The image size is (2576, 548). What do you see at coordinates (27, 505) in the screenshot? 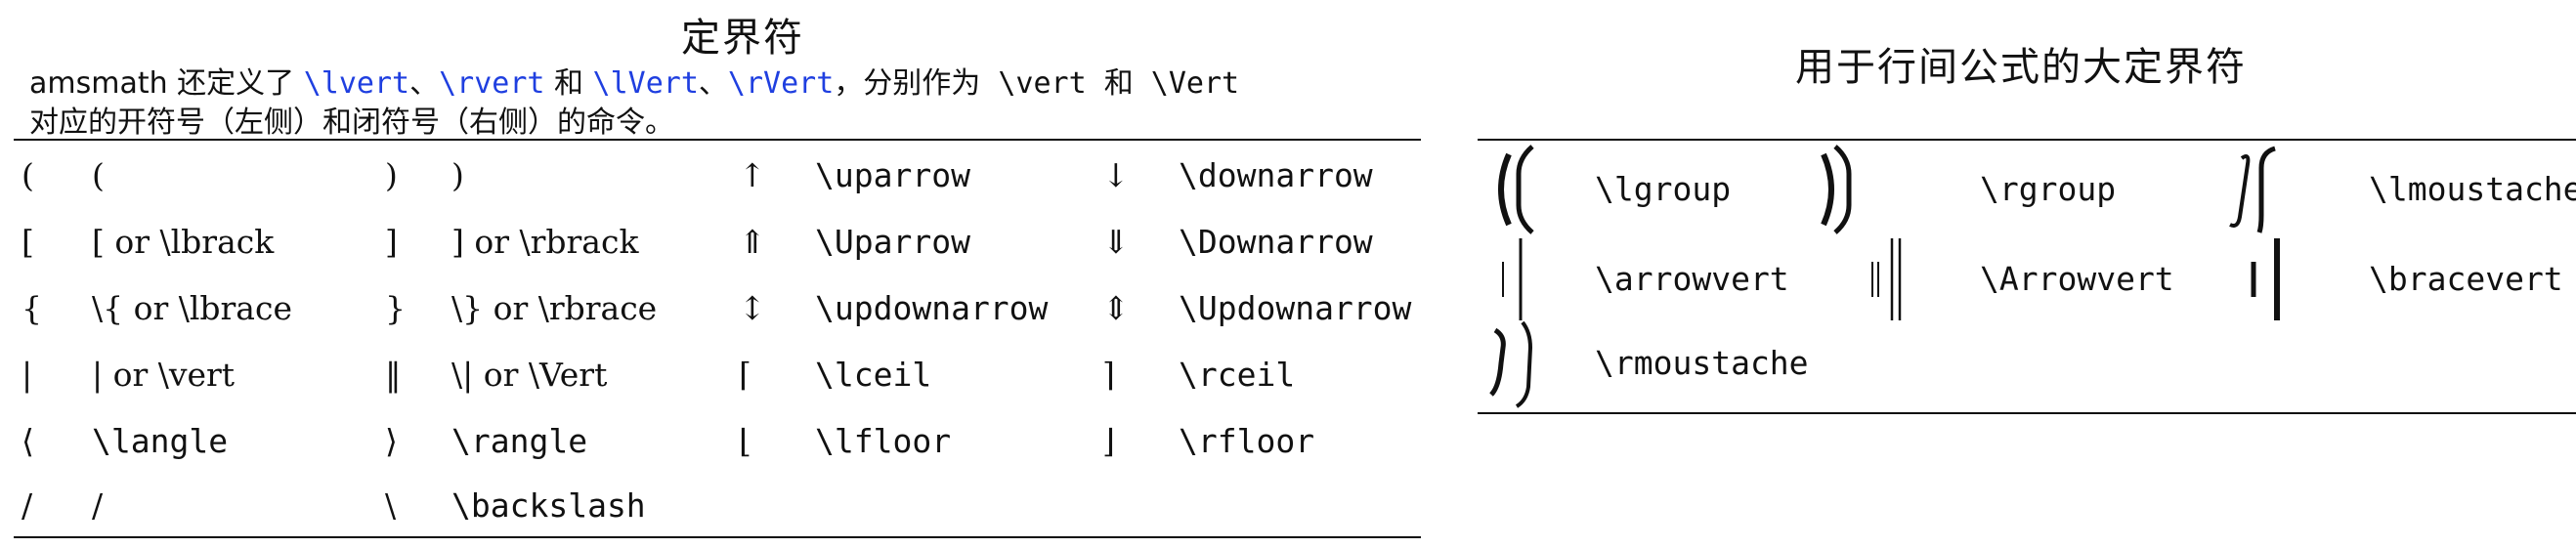
I see `symbol-1: /` at bounding box center [27, 505].